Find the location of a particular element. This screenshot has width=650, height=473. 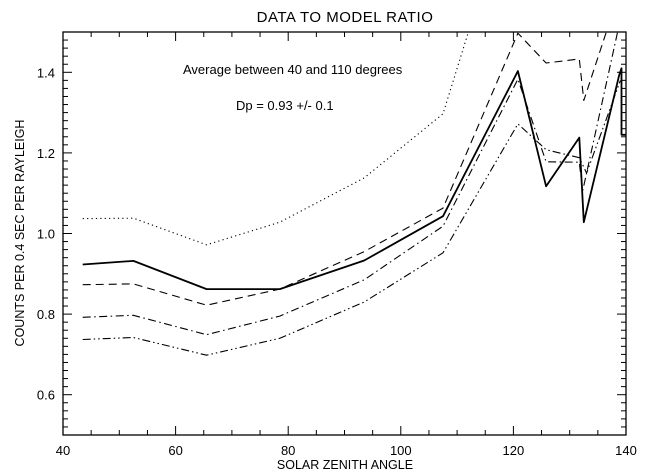

chart-title: DATA TO MODEL RATIO is located at coordinates (345, 17).